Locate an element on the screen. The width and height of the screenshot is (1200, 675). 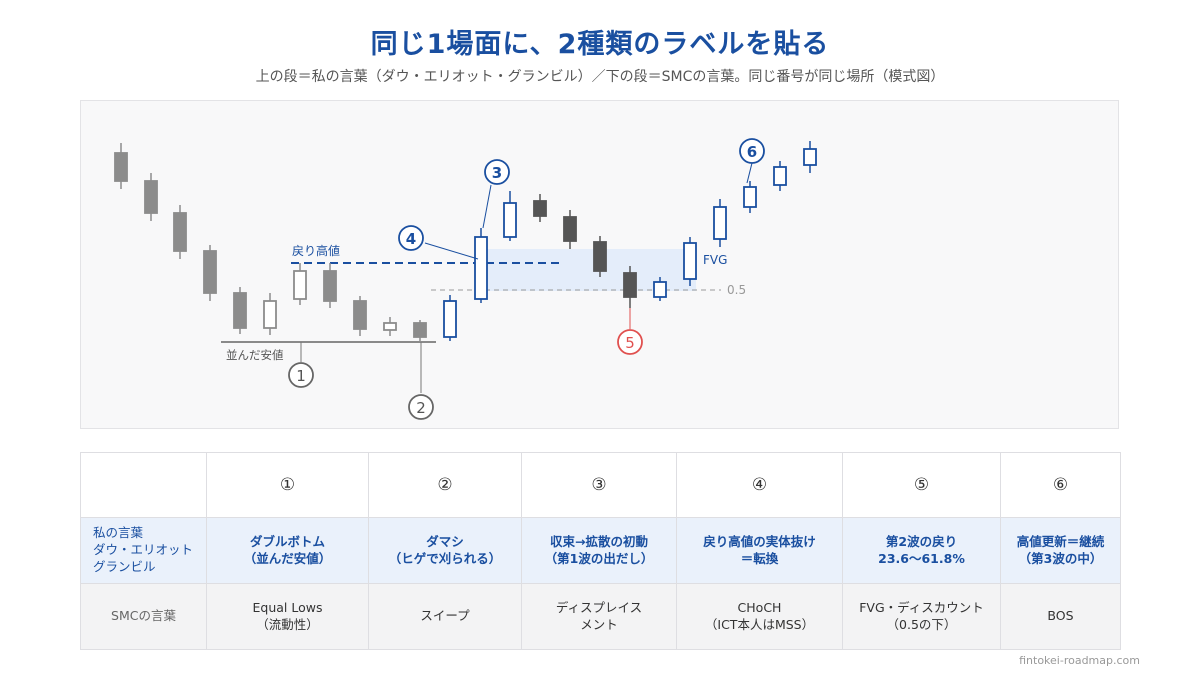
fib-half-label: 0.5 is located at coordinates (736, 290).